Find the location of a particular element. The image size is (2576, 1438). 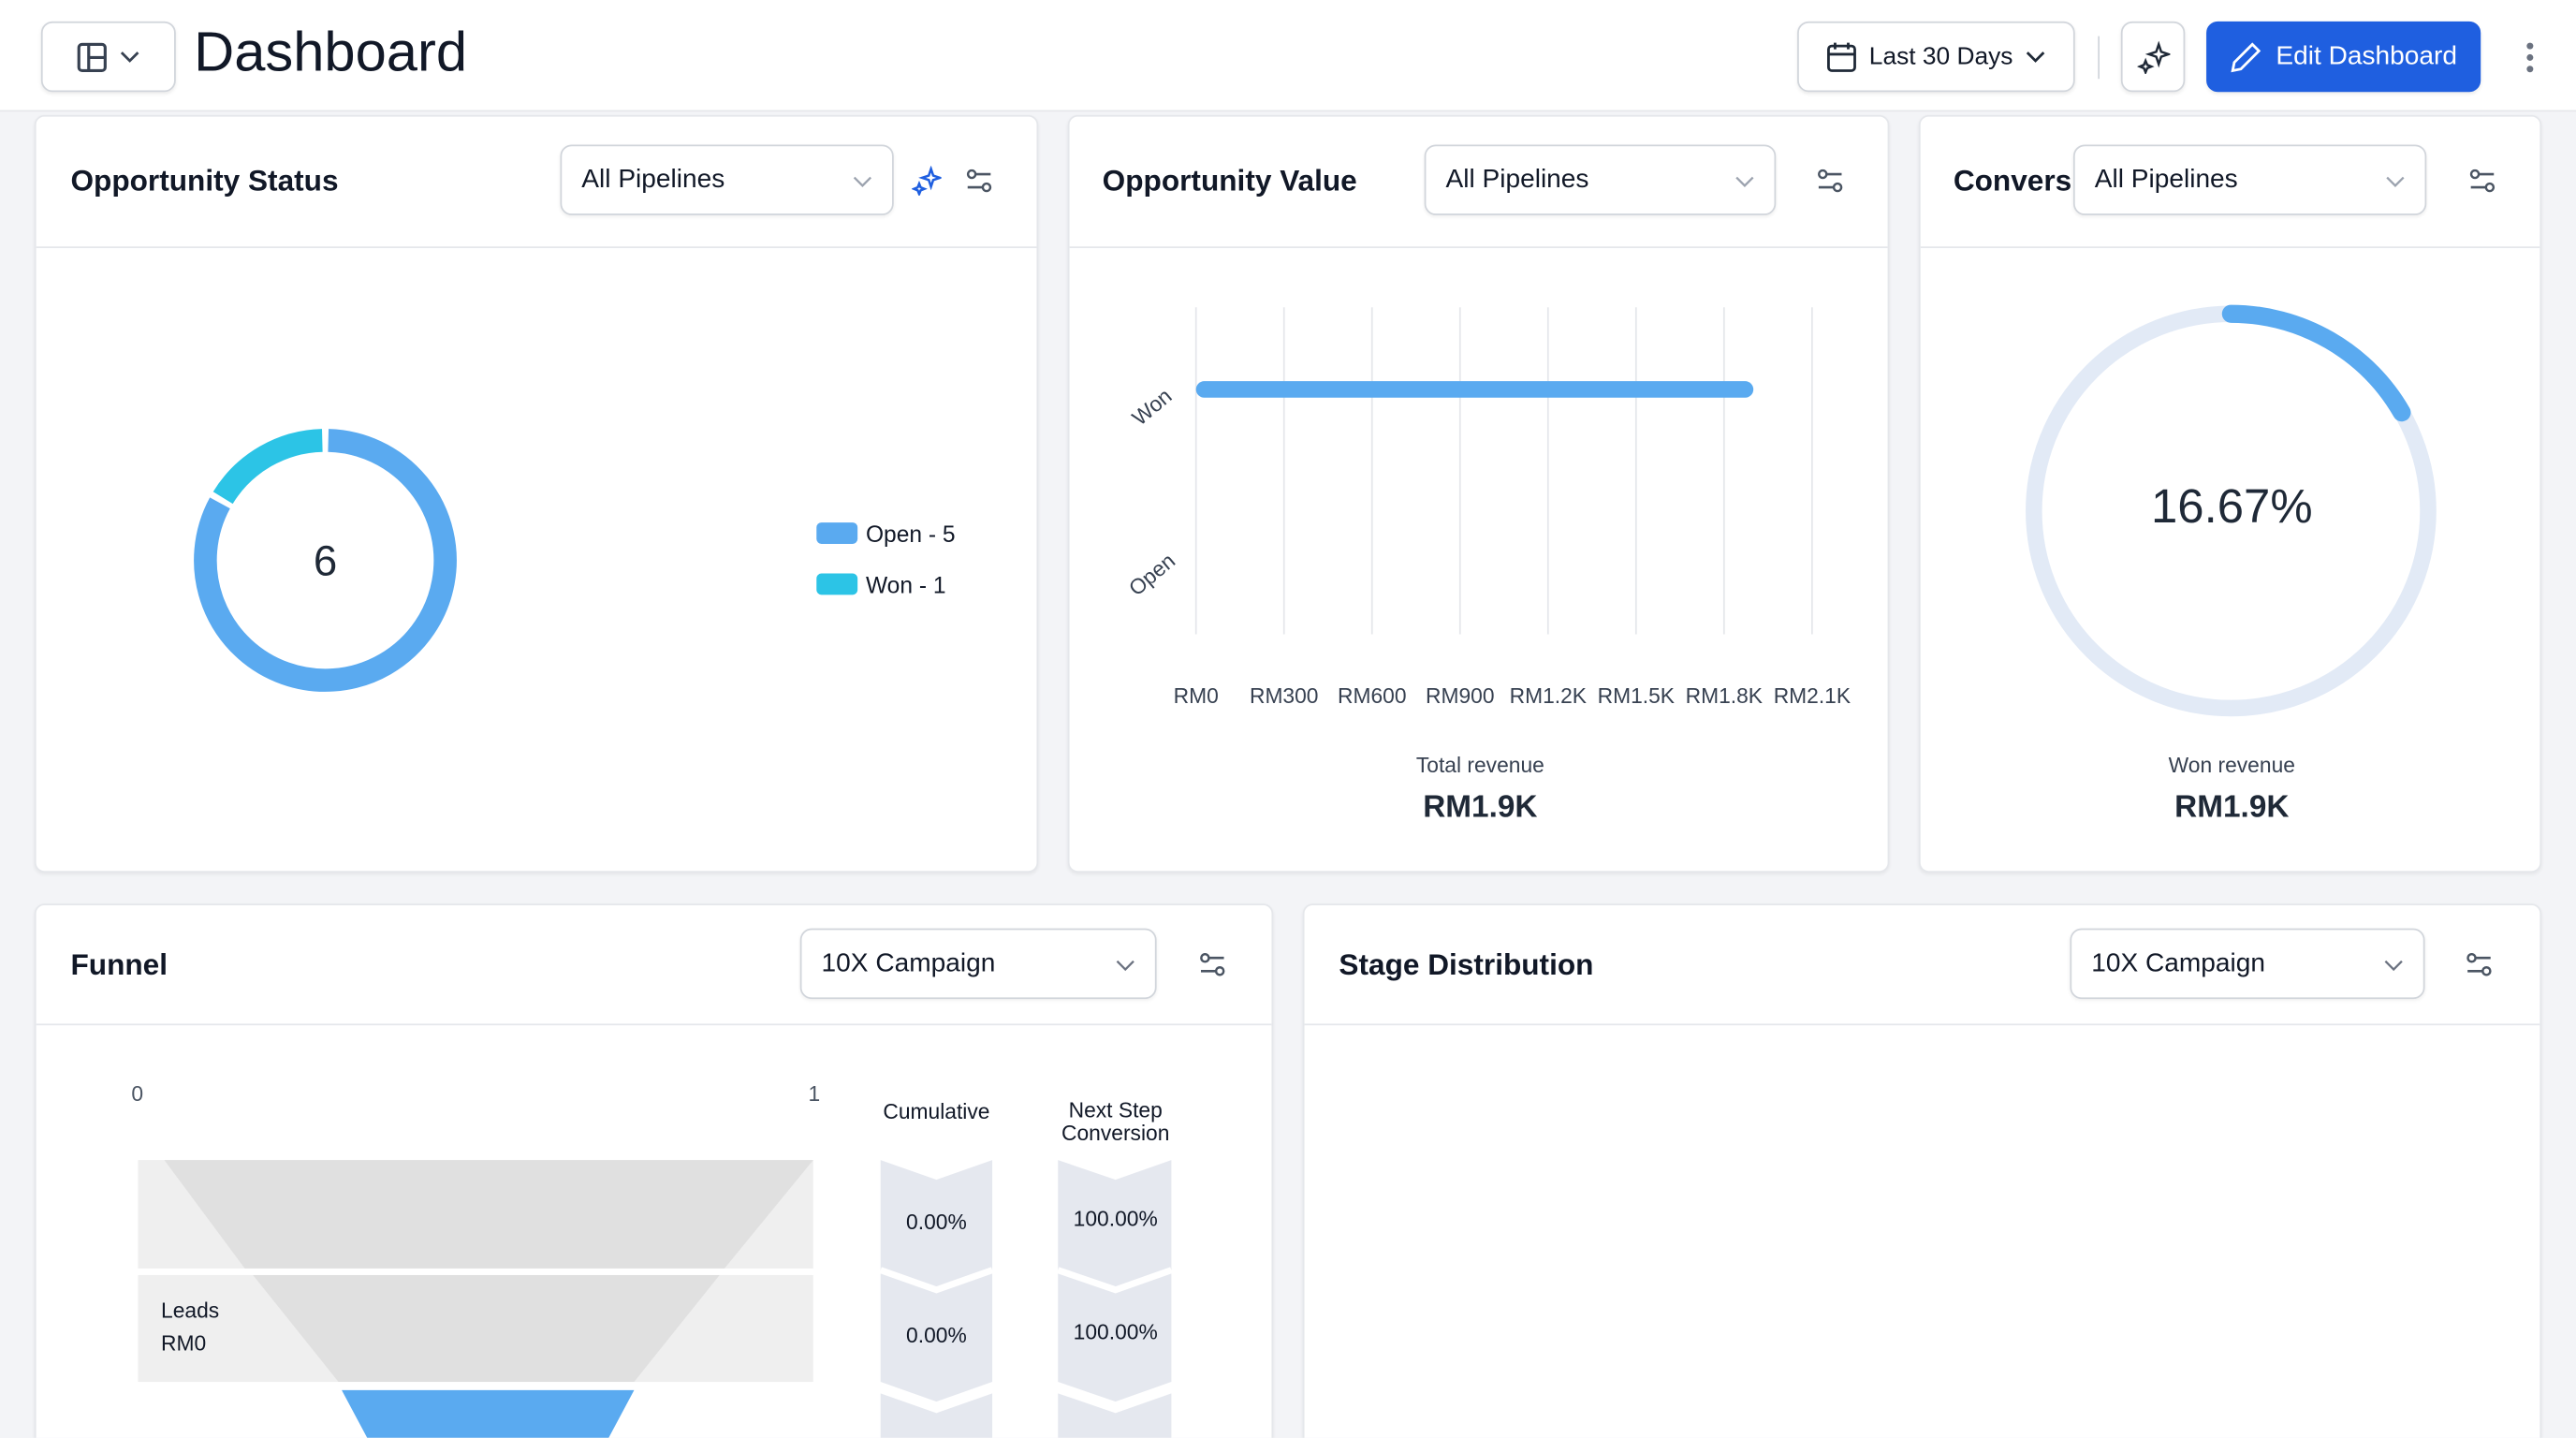

date-range-dropdown: Last 30 Days is located at coordinates (1936, 57).